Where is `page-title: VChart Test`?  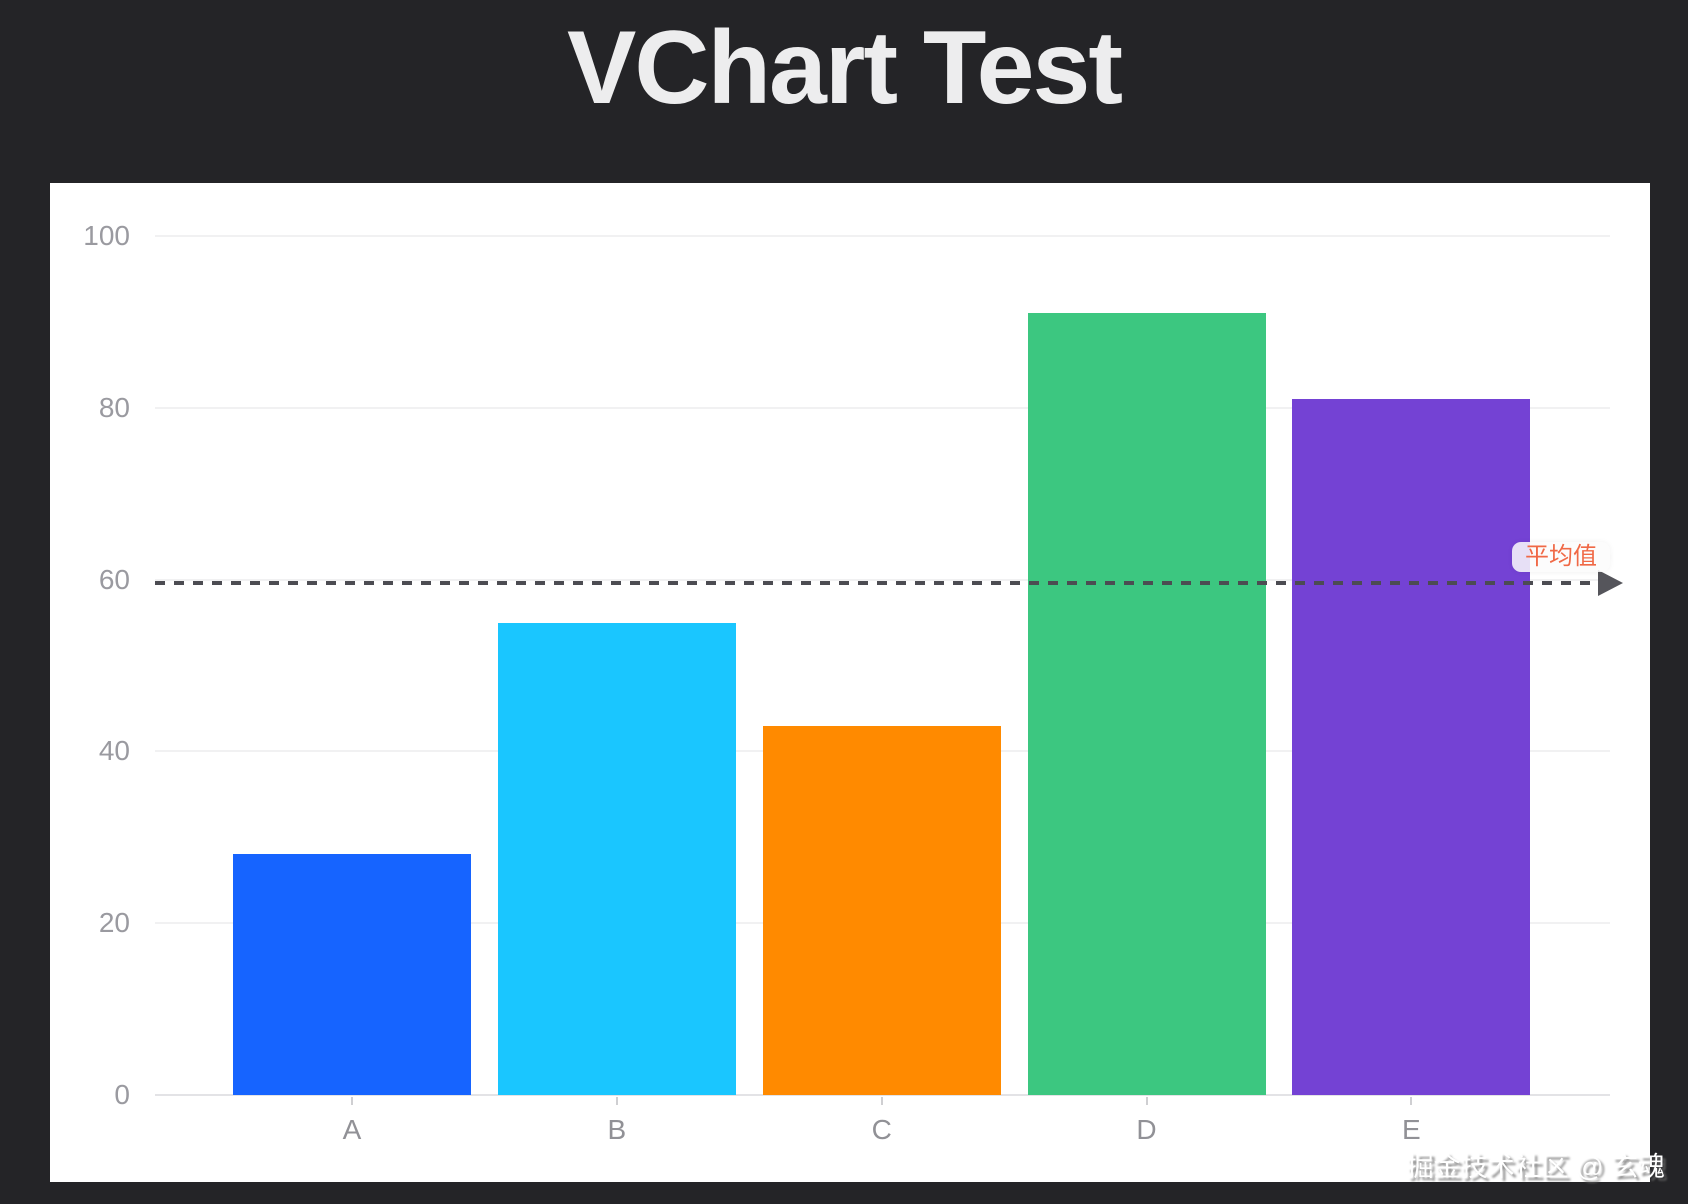
page-title: VChart Test is located at coordinates (845, 67).